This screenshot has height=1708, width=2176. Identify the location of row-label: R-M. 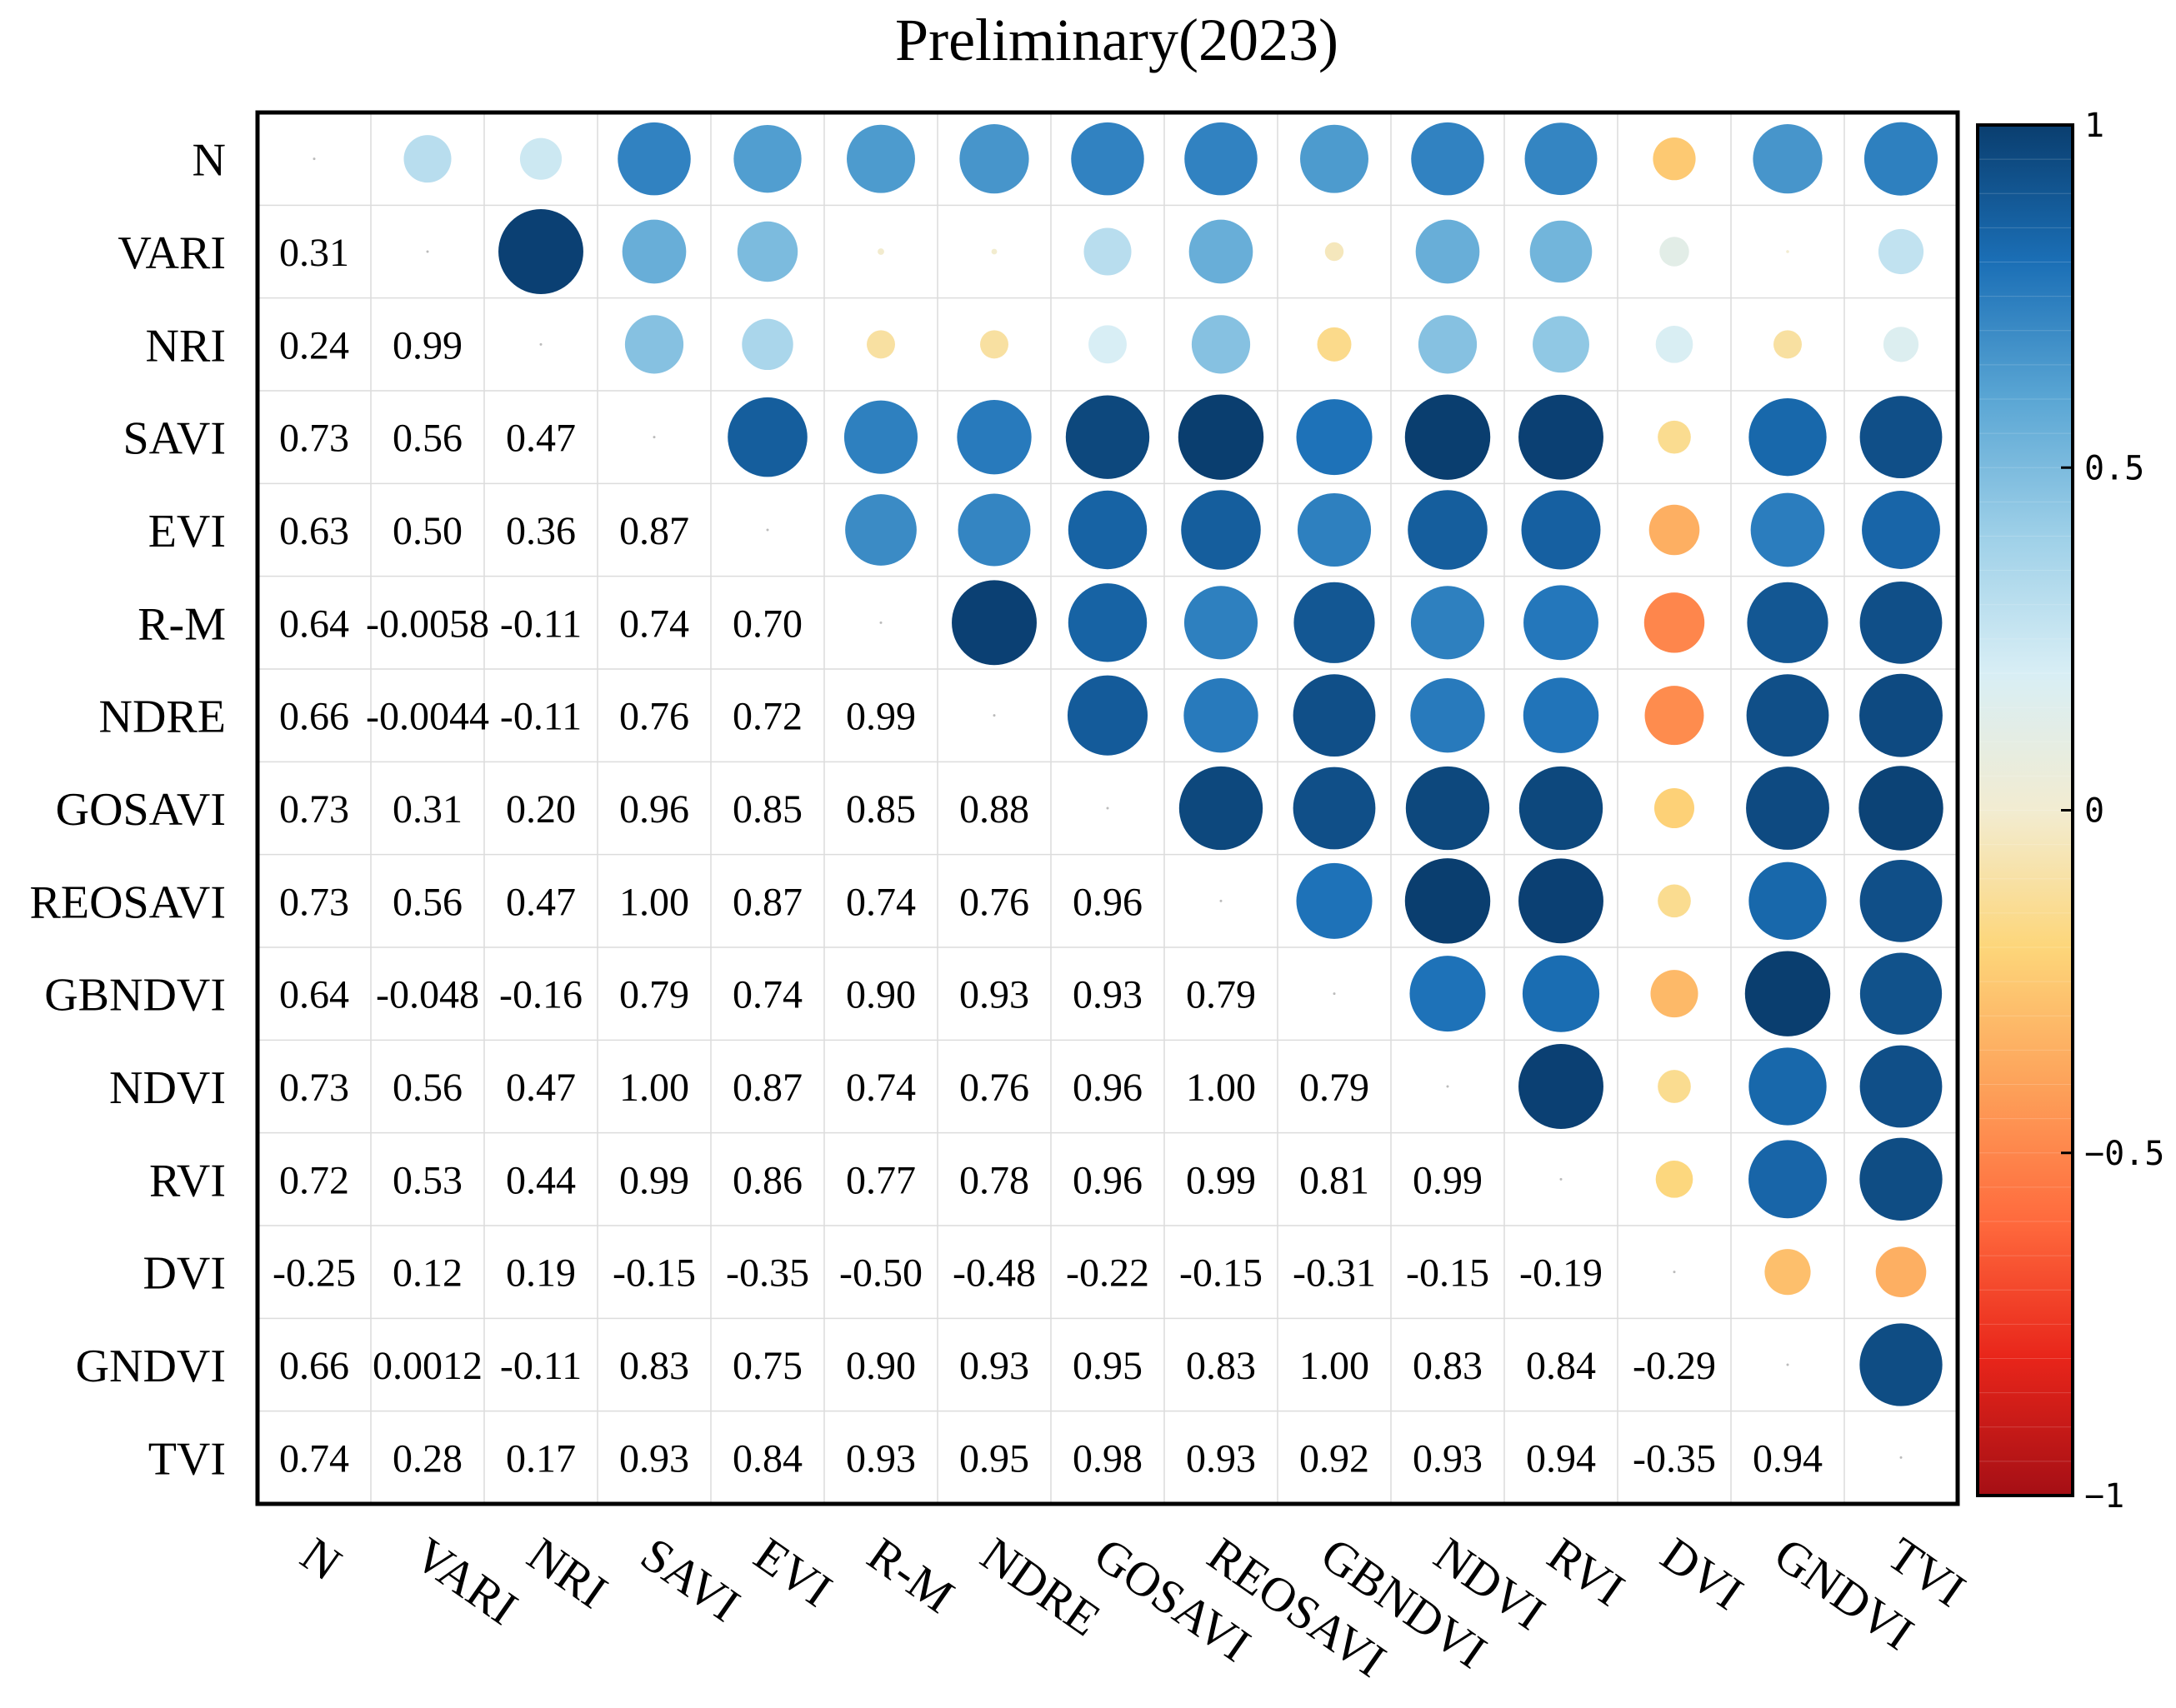
(182, 624).